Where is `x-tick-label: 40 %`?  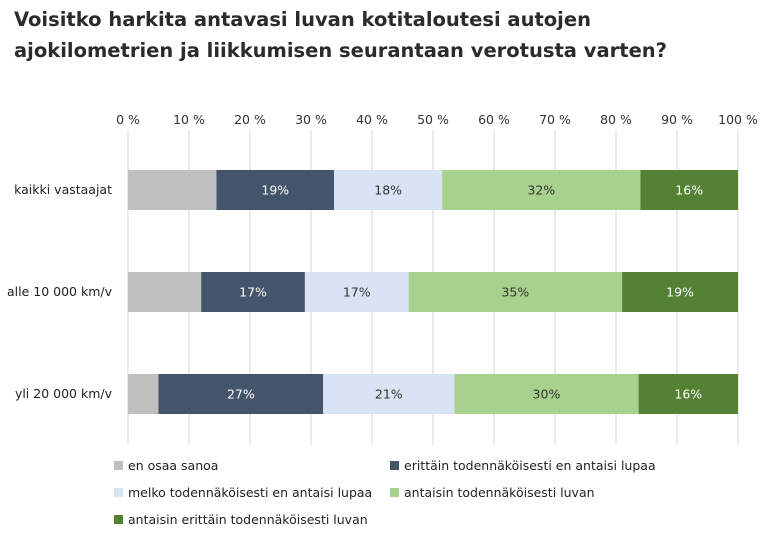
x-tick-label: 40 % is located at coordinates (372, 119).